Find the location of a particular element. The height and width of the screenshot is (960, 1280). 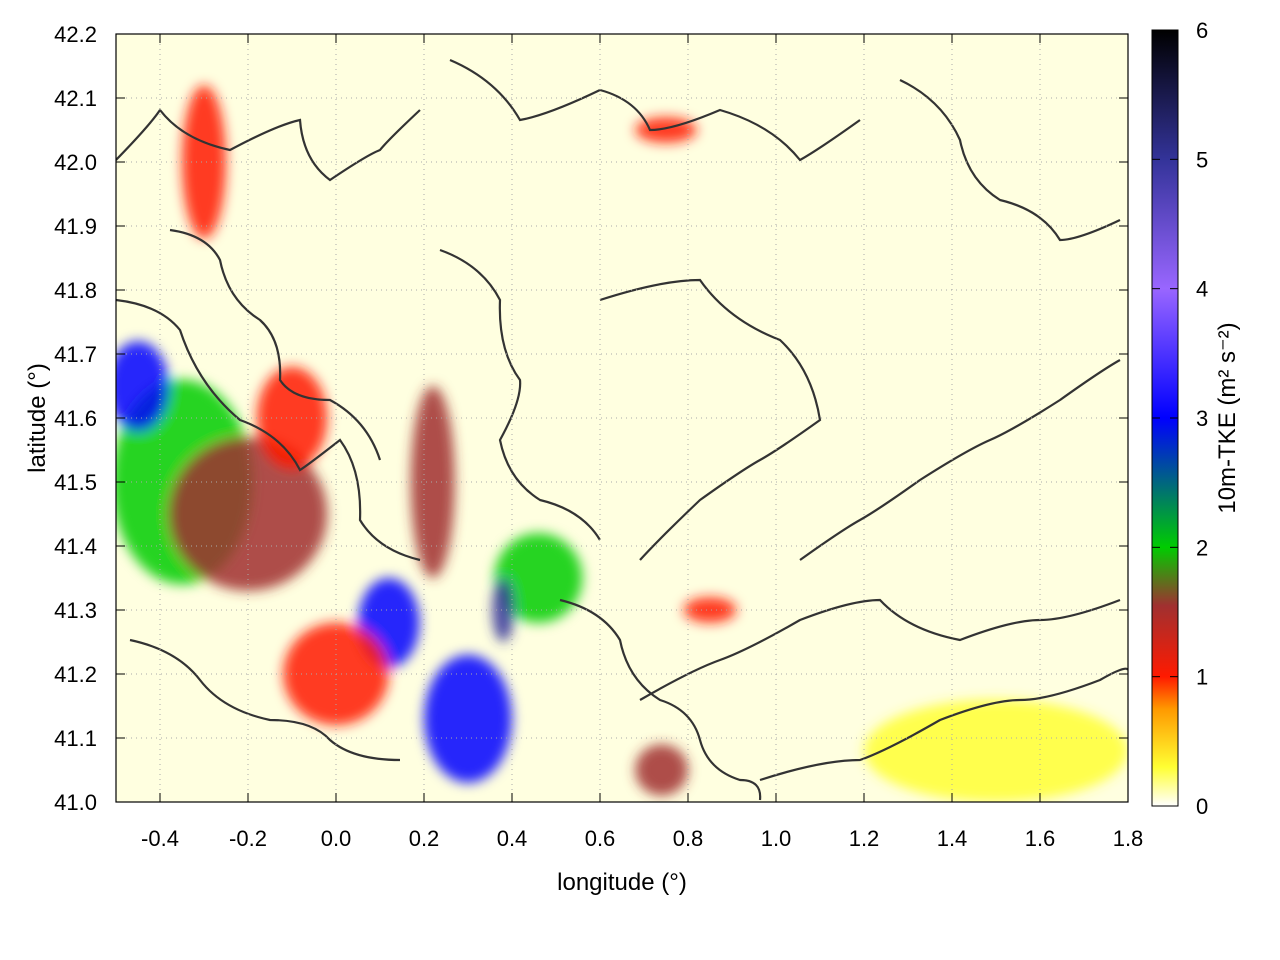

y-tick-label: 41.1 is located at coordinates (75, 738).